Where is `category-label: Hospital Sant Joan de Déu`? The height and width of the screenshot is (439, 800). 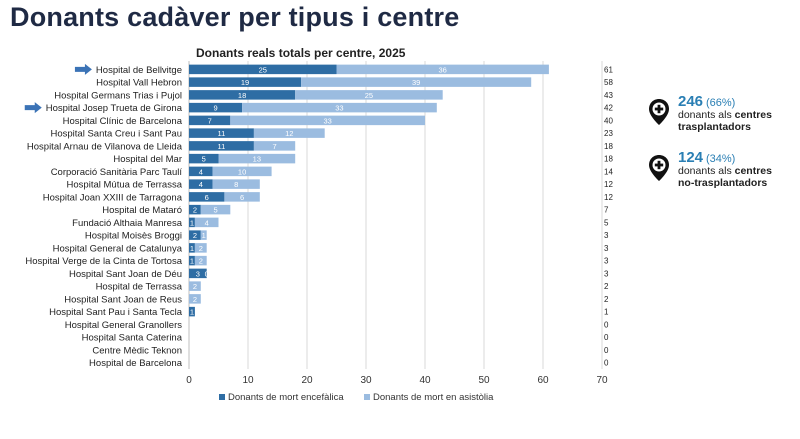
category-label: Hospital Sant Joan de Déu is located at coordinates (125, 274).